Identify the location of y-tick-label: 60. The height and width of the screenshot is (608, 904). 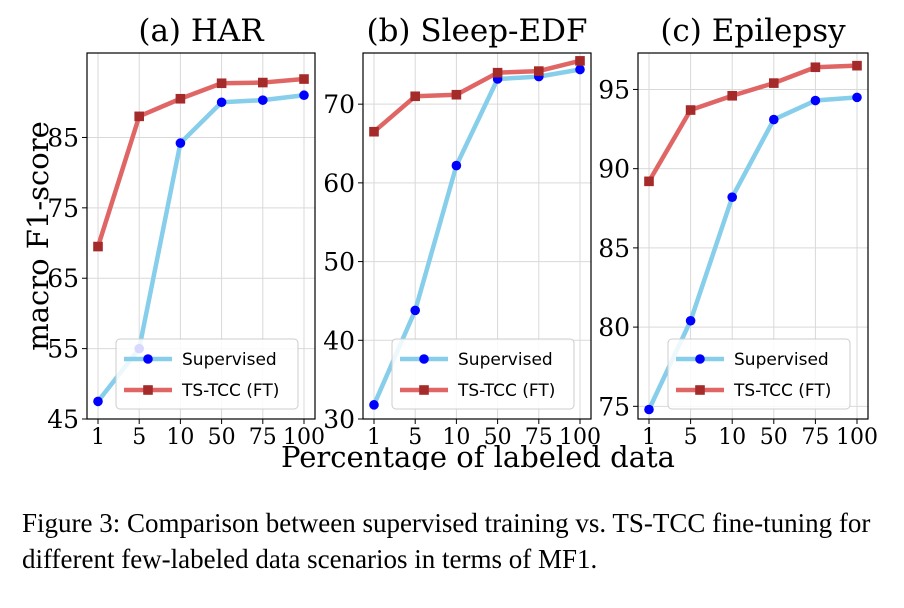
(339, 183).